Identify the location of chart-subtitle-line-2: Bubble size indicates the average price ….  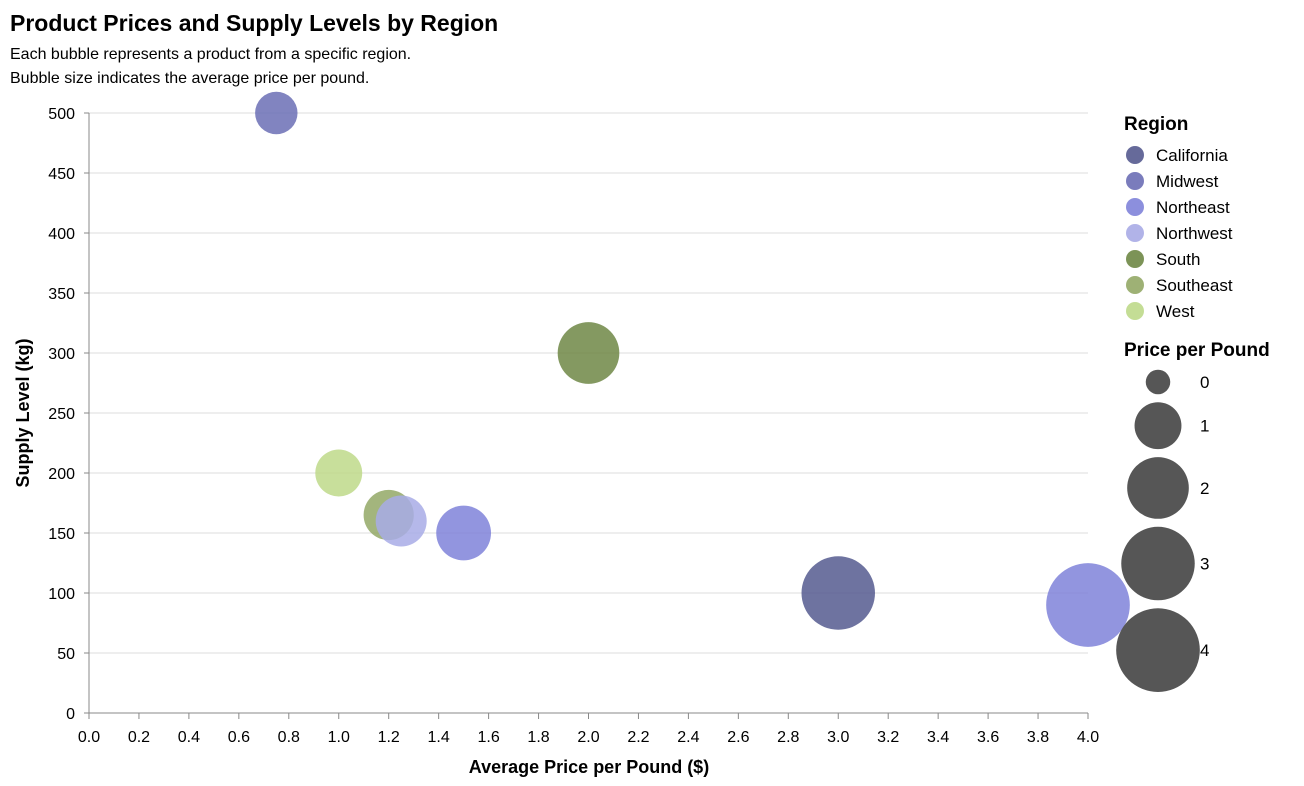
(189, 78).